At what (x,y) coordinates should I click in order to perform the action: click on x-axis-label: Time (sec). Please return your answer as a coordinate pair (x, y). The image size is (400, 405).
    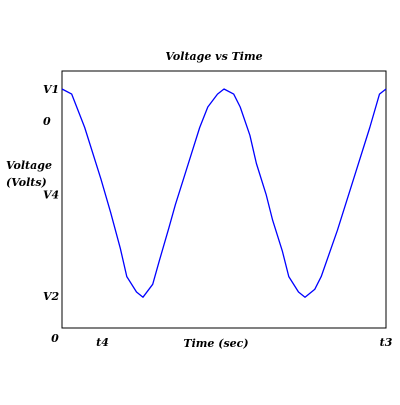
    Looking at the image, I should click on (215, 343).